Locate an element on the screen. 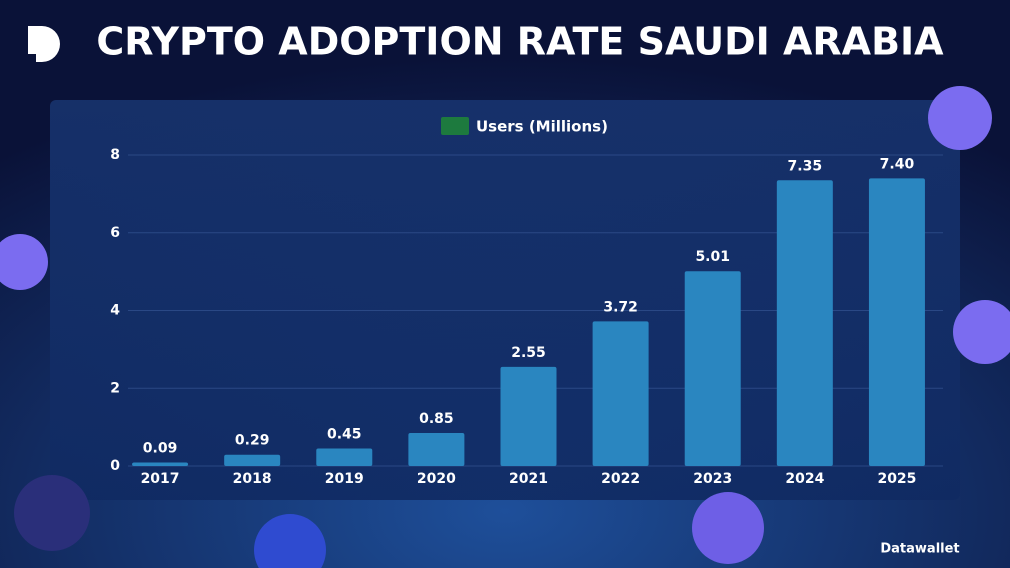 This screenshot has width=1010, height=568. value-label: 0.45 is located at coordinates (344, 435).